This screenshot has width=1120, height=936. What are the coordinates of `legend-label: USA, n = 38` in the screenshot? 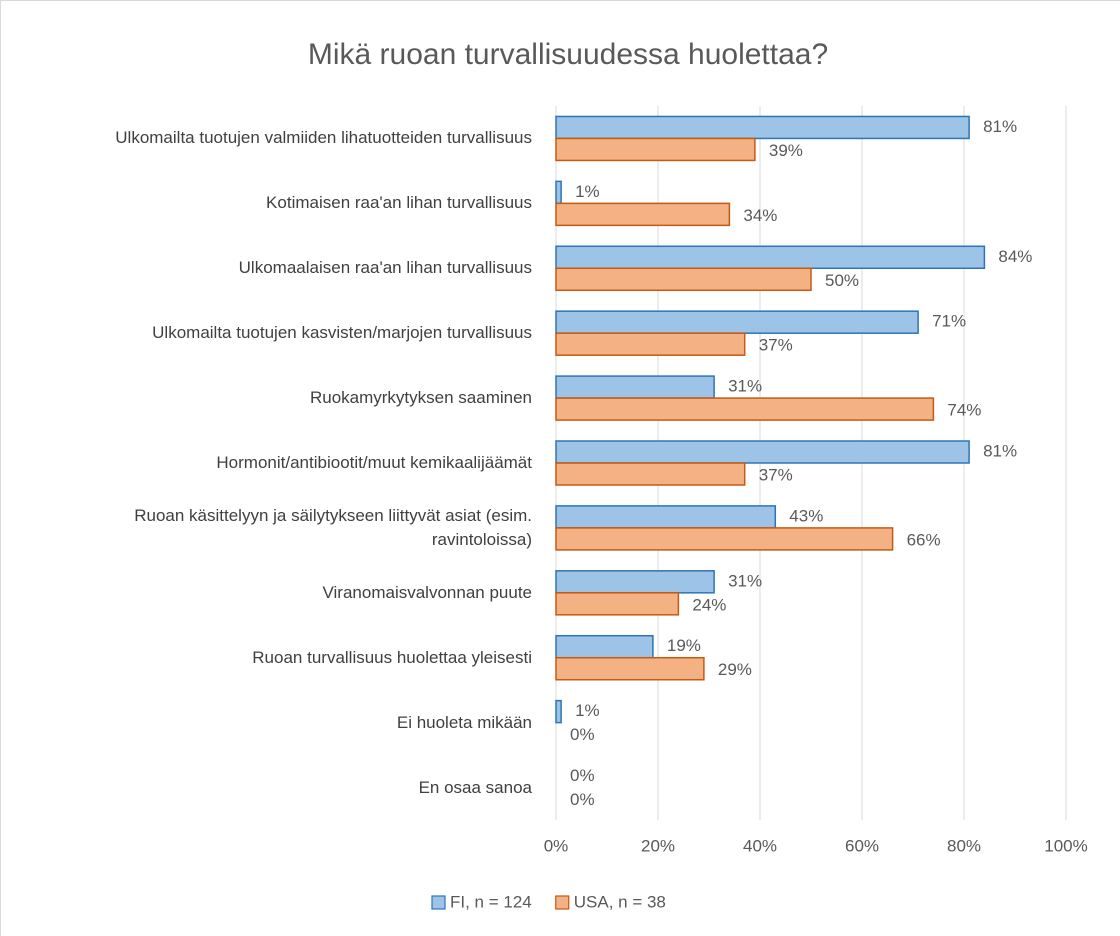 It's located at (620, 901).